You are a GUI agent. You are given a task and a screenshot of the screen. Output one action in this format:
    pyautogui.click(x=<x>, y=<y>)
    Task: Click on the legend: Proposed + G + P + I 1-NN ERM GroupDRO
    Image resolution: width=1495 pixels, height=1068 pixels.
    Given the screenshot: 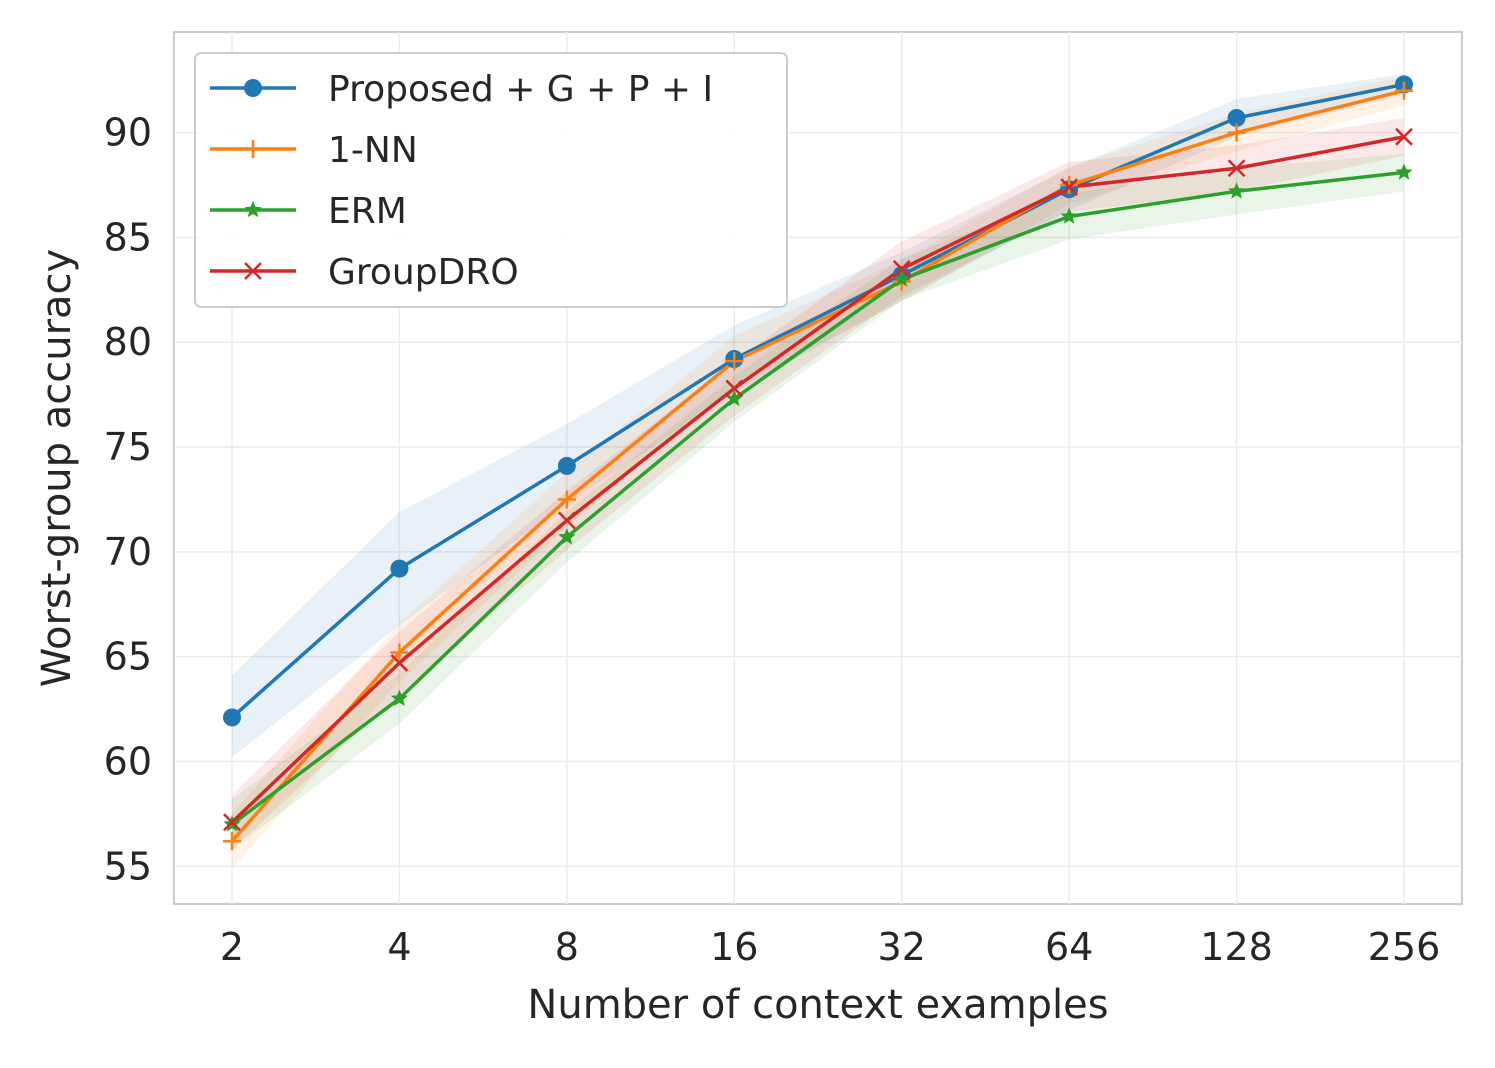 What is the action you would take?
    pyautogui.click(x=491, y=180)
    